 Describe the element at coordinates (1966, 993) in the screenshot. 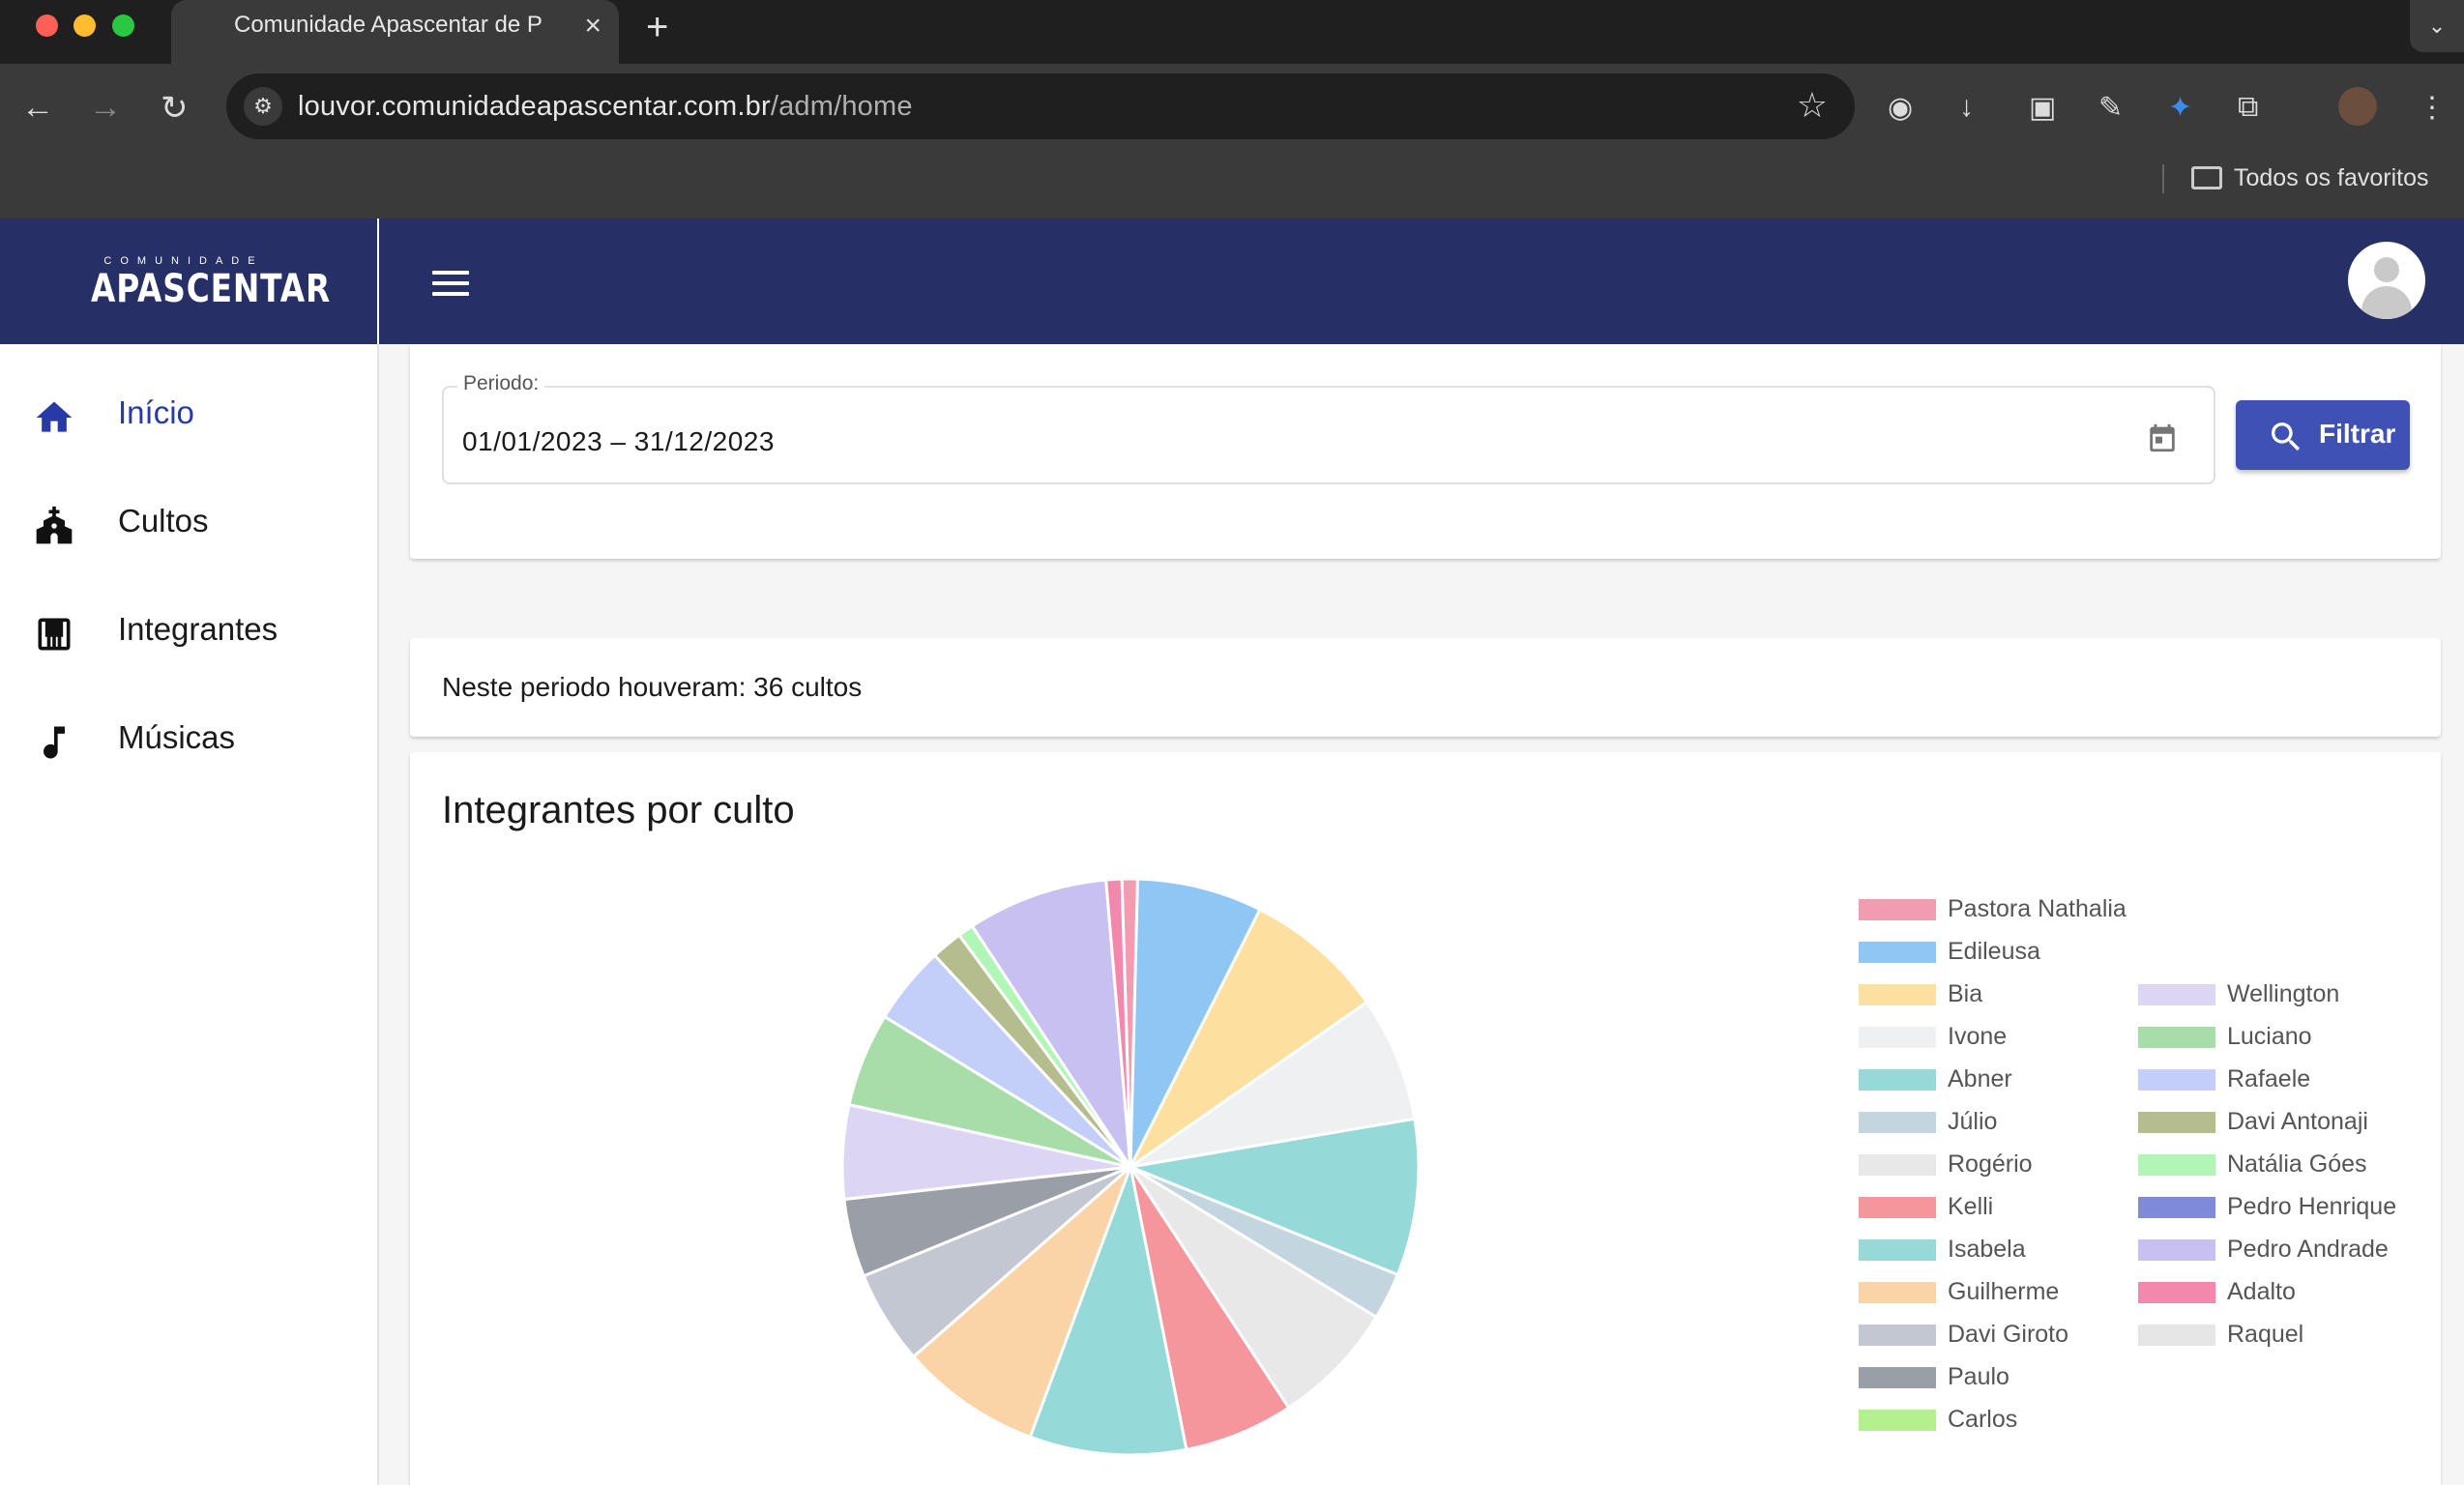

I see `legend-label: Bia` at that location.